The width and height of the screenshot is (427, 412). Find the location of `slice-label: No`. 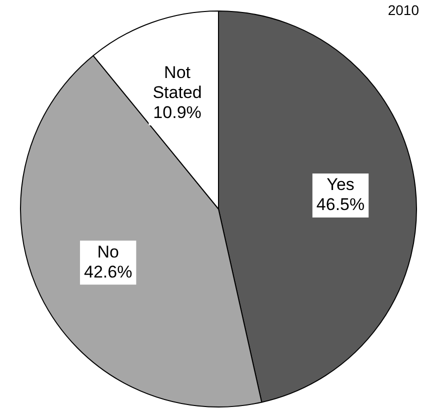

slice-label: No is located at coordinates (108, 252).